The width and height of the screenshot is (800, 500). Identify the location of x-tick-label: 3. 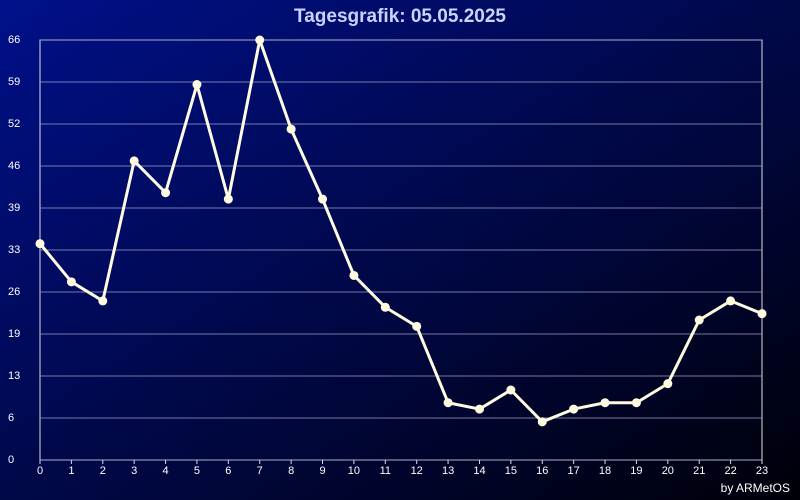
(134, 471).